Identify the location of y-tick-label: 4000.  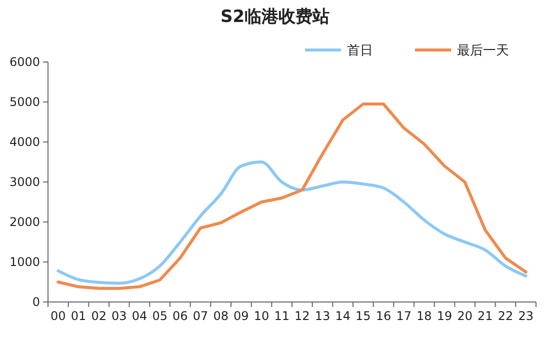
(24, 142).